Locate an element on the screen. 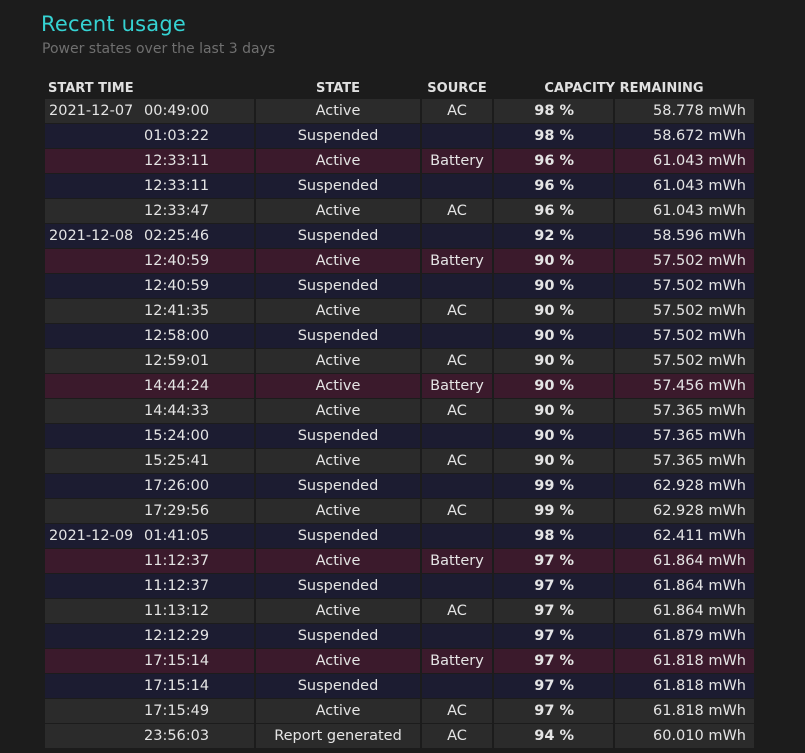 This screenshot has width=805, height=753. cell-time: 14:44:33 is located at coordinates (177, 411).